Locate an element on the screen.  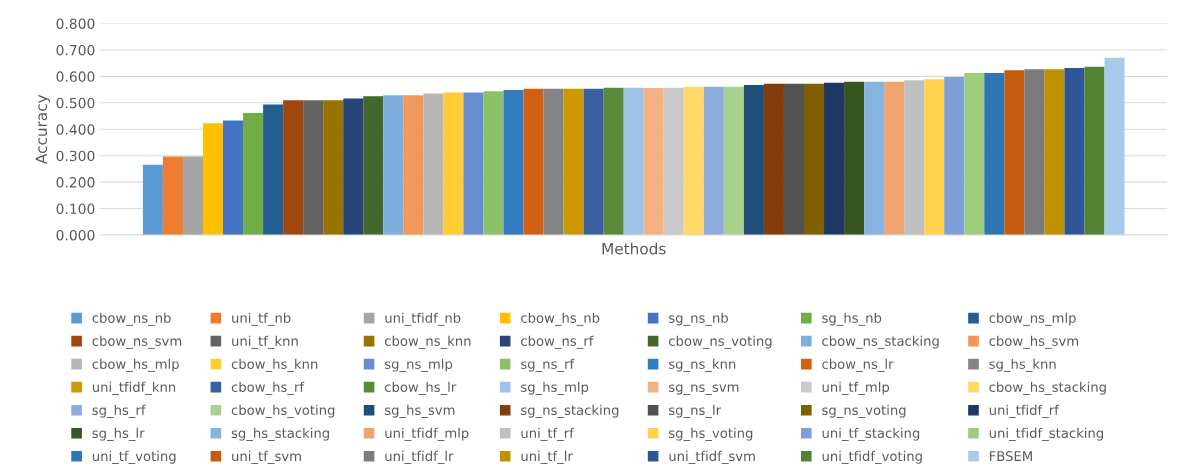
legend-label: cbow_ns_nb is located at coordinates (131, 319).